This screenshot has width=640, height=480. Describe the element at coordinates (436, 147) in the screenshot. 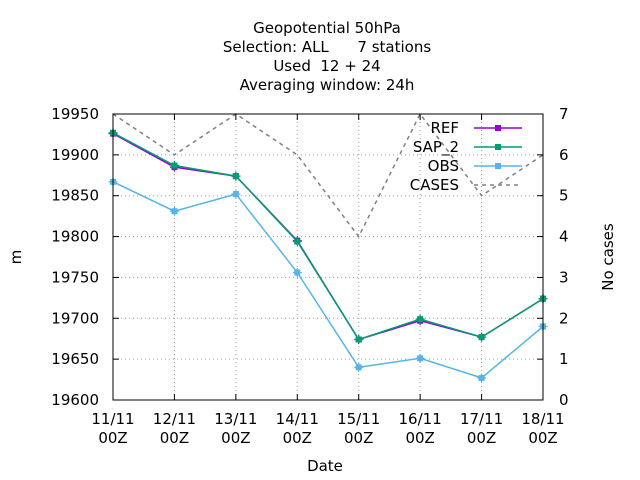

I see `legend-label: SAP_2` at that location.